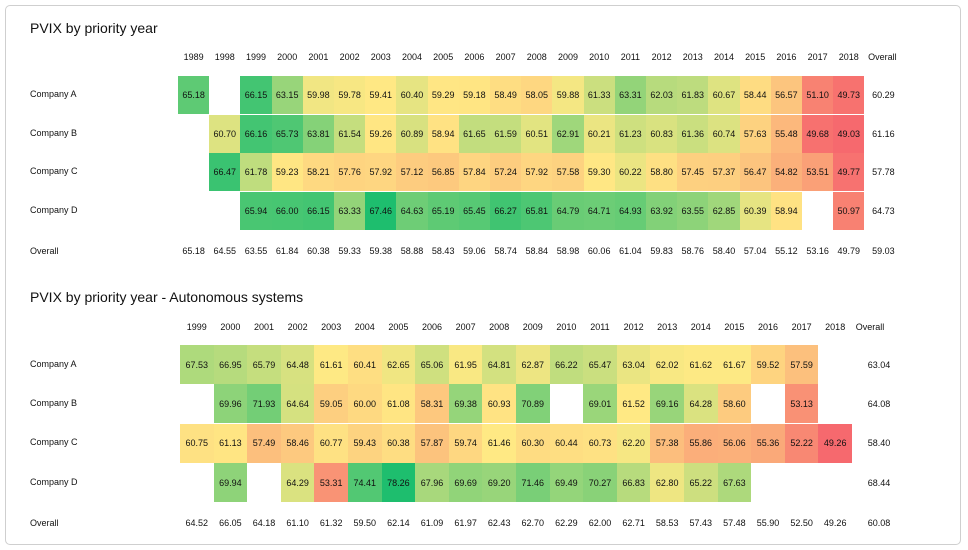 Image resolution: width=968 pixels, height=550 pixels. Describe the element at coordinates (755, 57) in the screenshot. I see `year-header: 2015` at that location.